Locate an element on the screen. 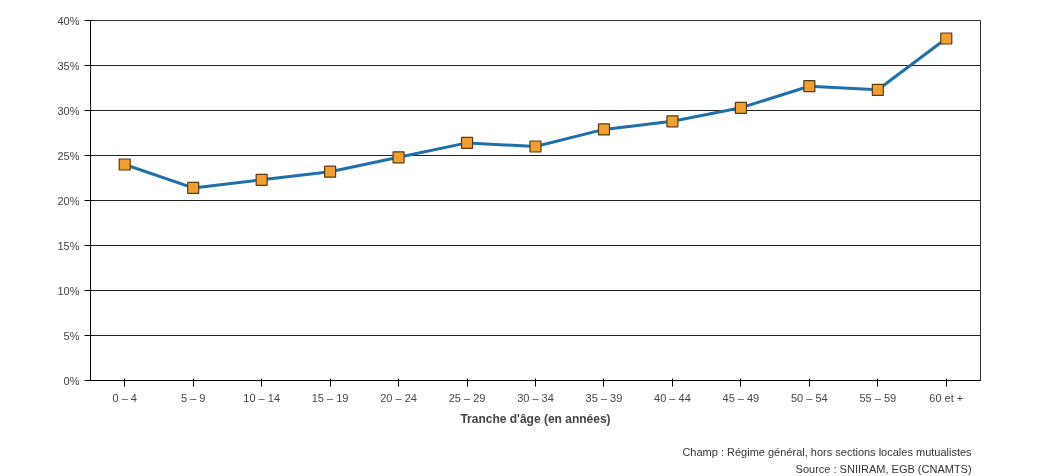 Image resolution: width=1037 pixels, height=476 pixels. x-tick-label: 45 – 49 is located at coordinates (741, 397).